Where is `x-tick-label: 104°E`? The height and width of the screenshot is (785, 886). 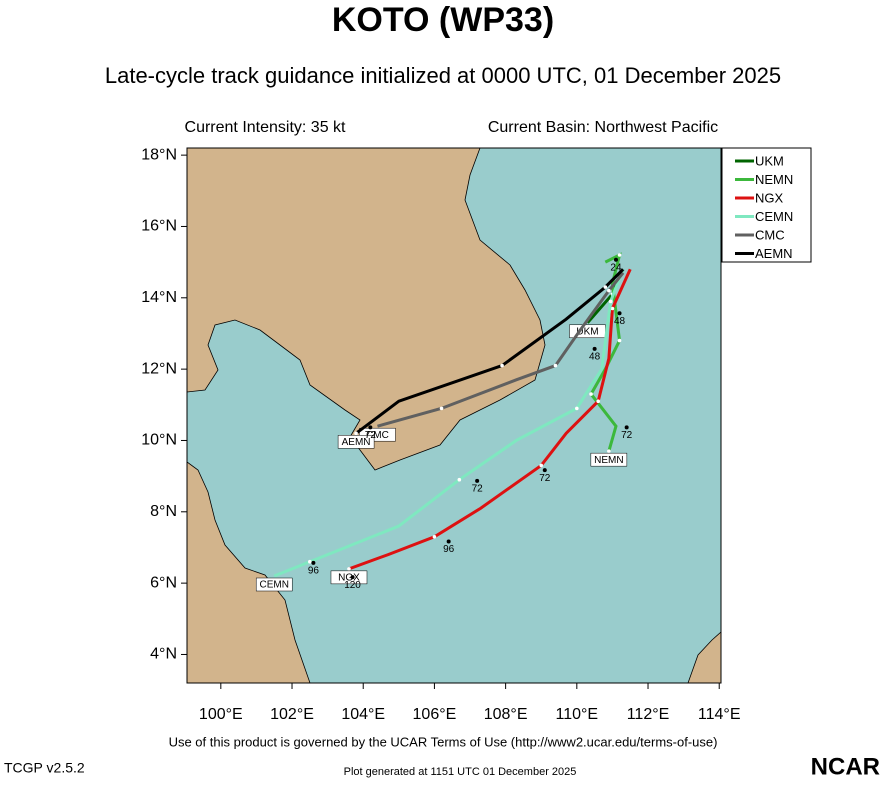
x-tick-label: 104°E is located at coordinates (363, 714).